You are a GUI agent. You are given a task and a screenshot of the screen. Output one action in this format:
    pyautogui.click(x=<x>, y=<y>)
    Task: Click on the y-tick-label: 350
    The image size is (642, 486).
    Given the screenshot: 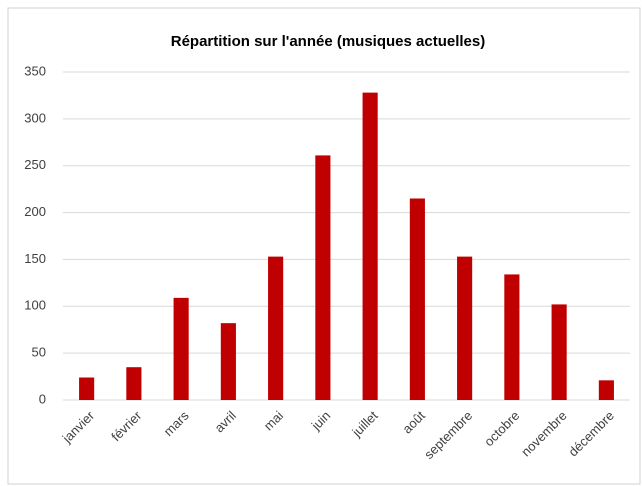 What is the action you would take?
    pyautogui.click(x=35, y=70)
    